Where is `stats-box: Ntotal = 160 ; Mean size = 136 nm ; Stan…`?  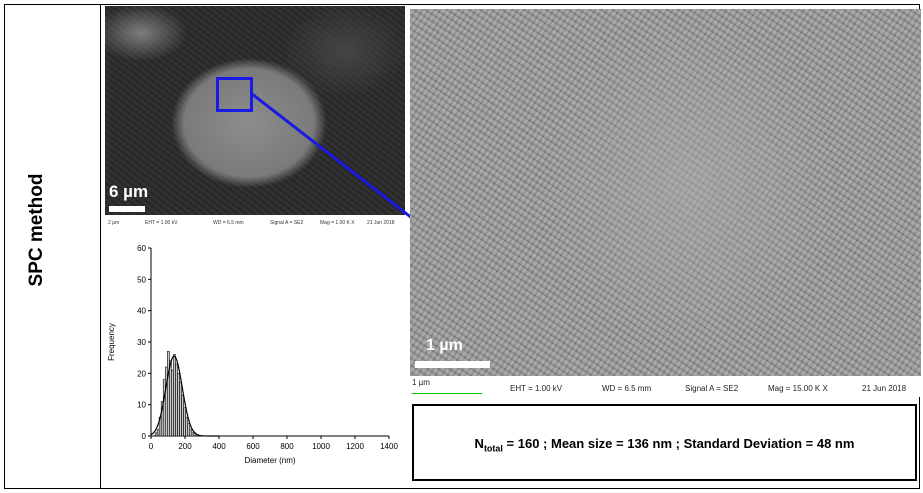 stats-box: Ntotal = 160 ; Mean size = 136 nm ; Stan… is located at coordinates (664, 442).